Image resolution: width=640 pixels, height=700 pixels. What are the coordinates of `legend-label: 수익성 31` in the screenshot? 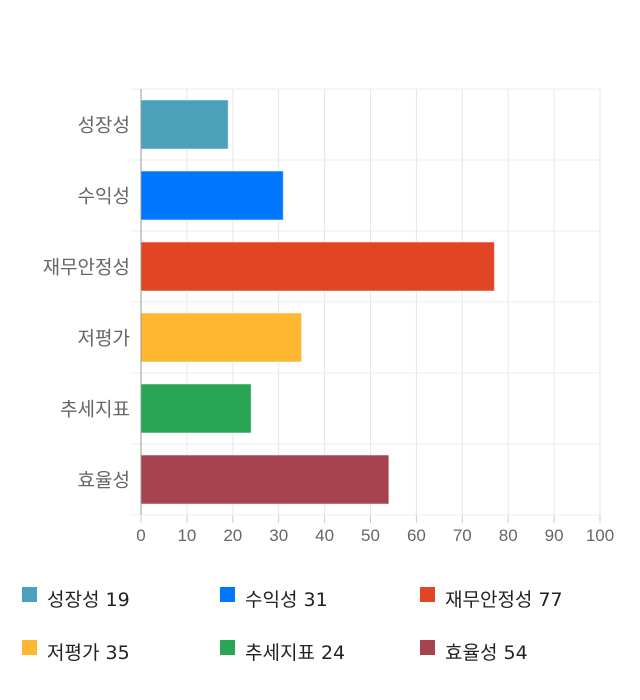 It's located at (286, 600).